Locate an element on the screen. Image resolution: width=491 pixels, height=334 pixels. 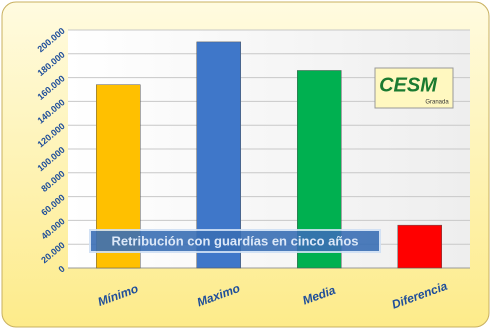
annotation-box is located at coordinates (235, 241).